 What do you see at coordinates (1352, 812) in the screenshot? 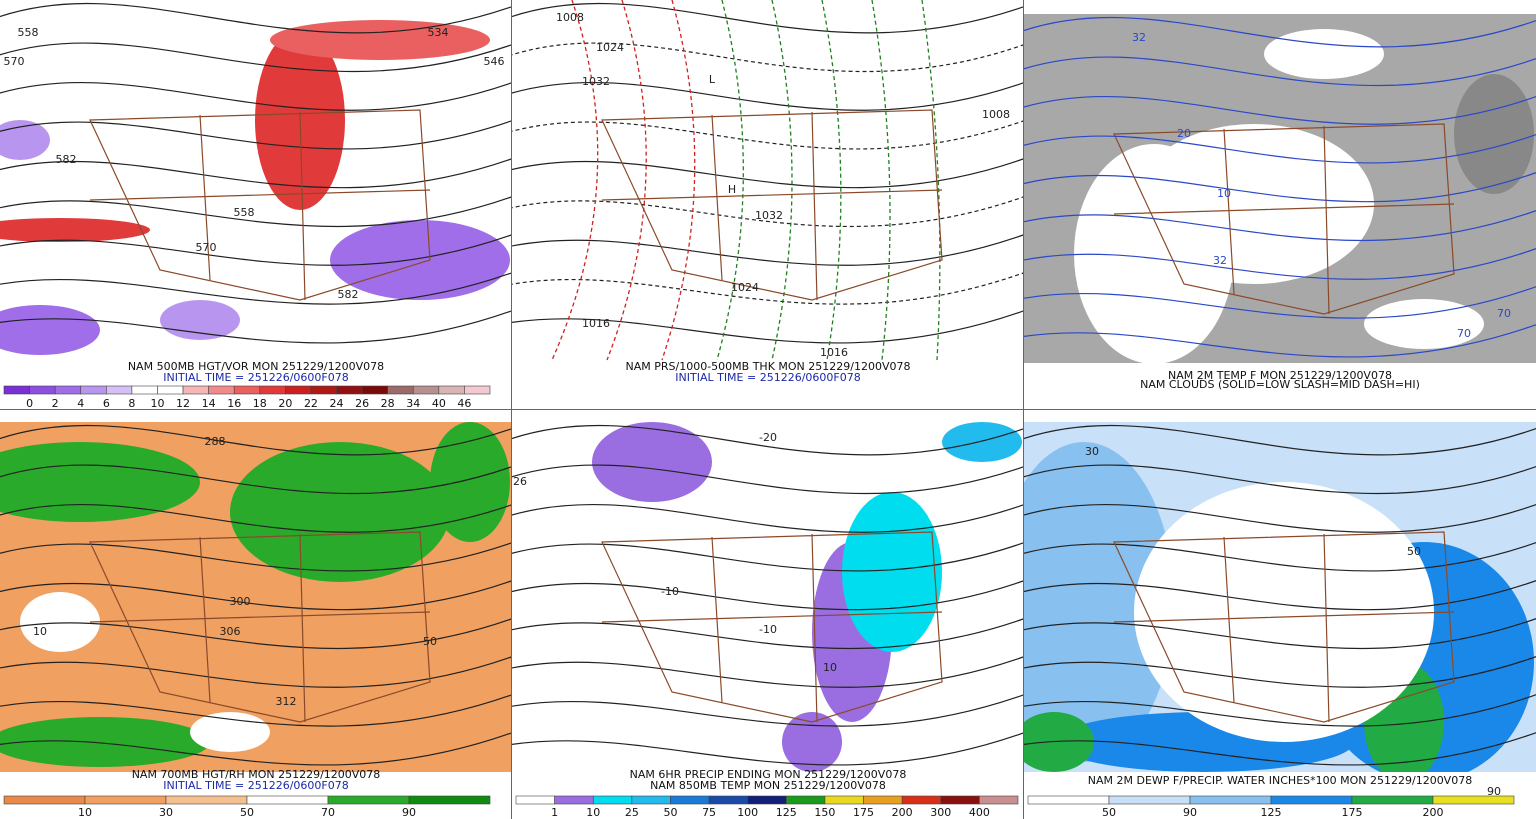
I see `colorbar-label: 175` at bounding box center [1352, 812].